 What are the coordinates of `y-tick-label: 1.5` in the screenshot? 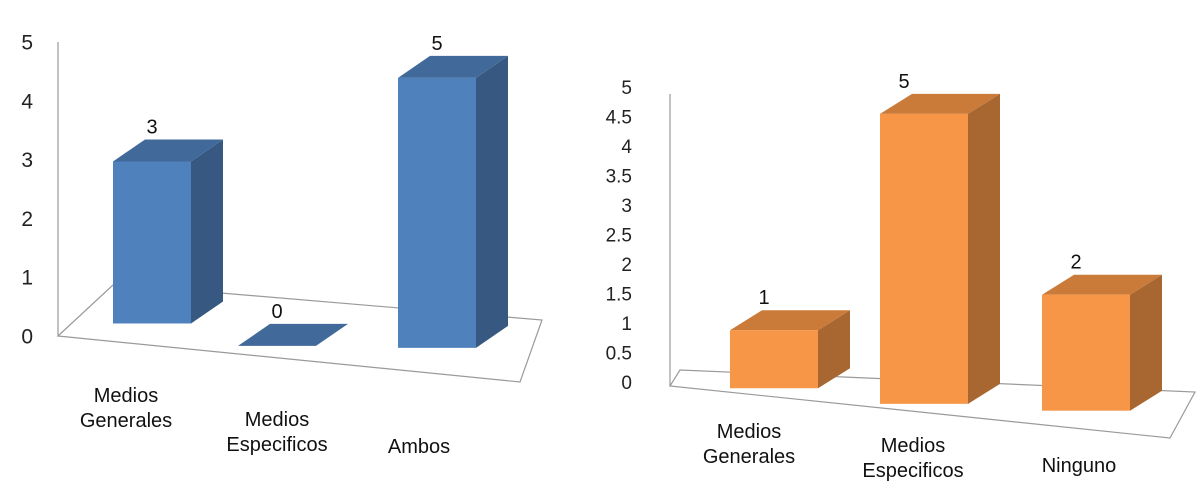 It's located at (619, 295).